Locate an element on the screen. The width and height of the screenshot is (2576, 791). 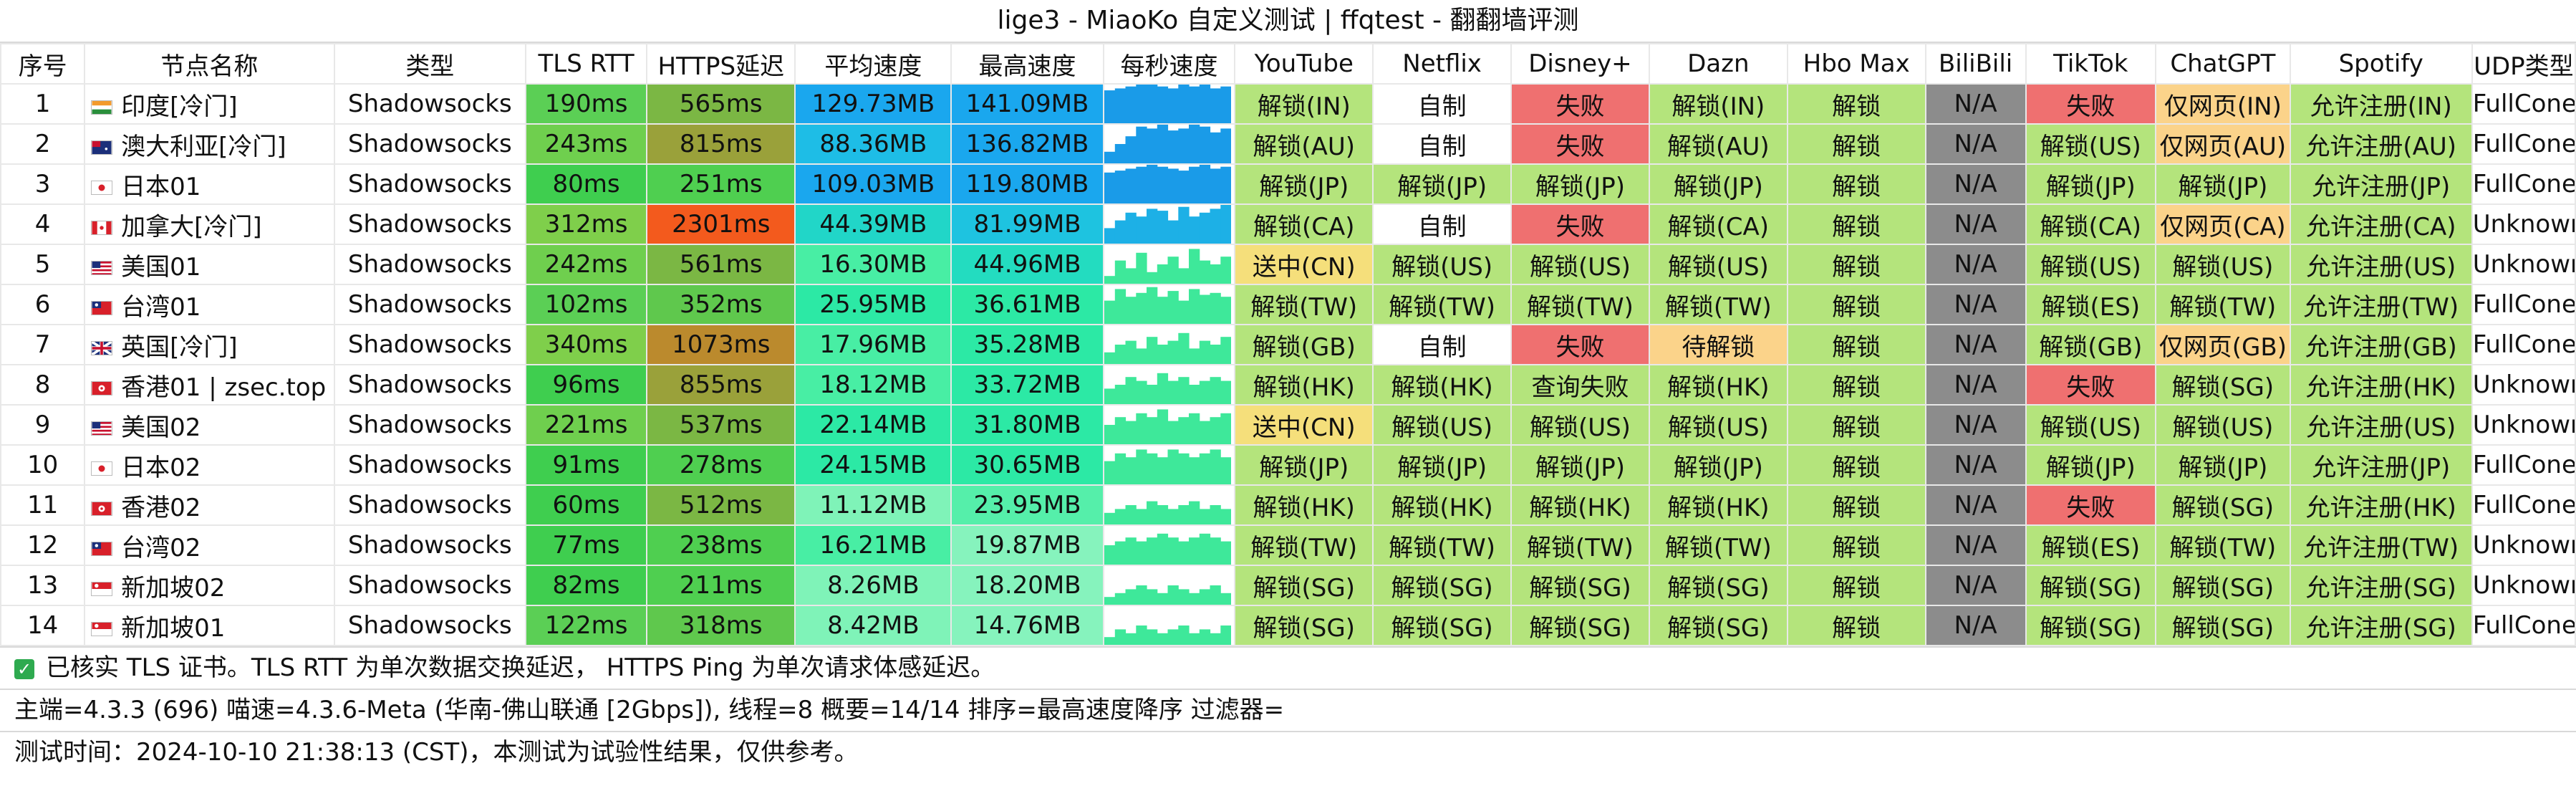
https-latency: 565ms is located at coordinates (721, 104).